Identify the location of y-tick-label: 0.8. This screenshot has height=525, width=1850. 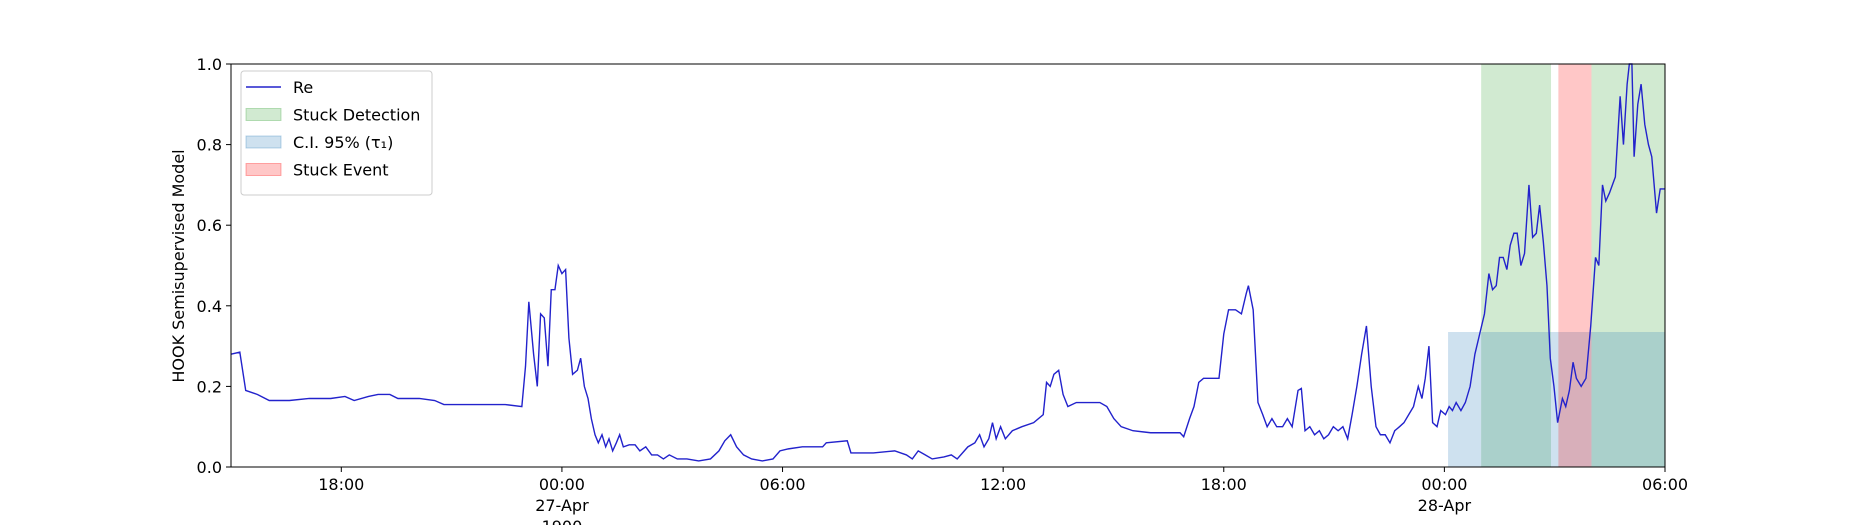
(209, 145).